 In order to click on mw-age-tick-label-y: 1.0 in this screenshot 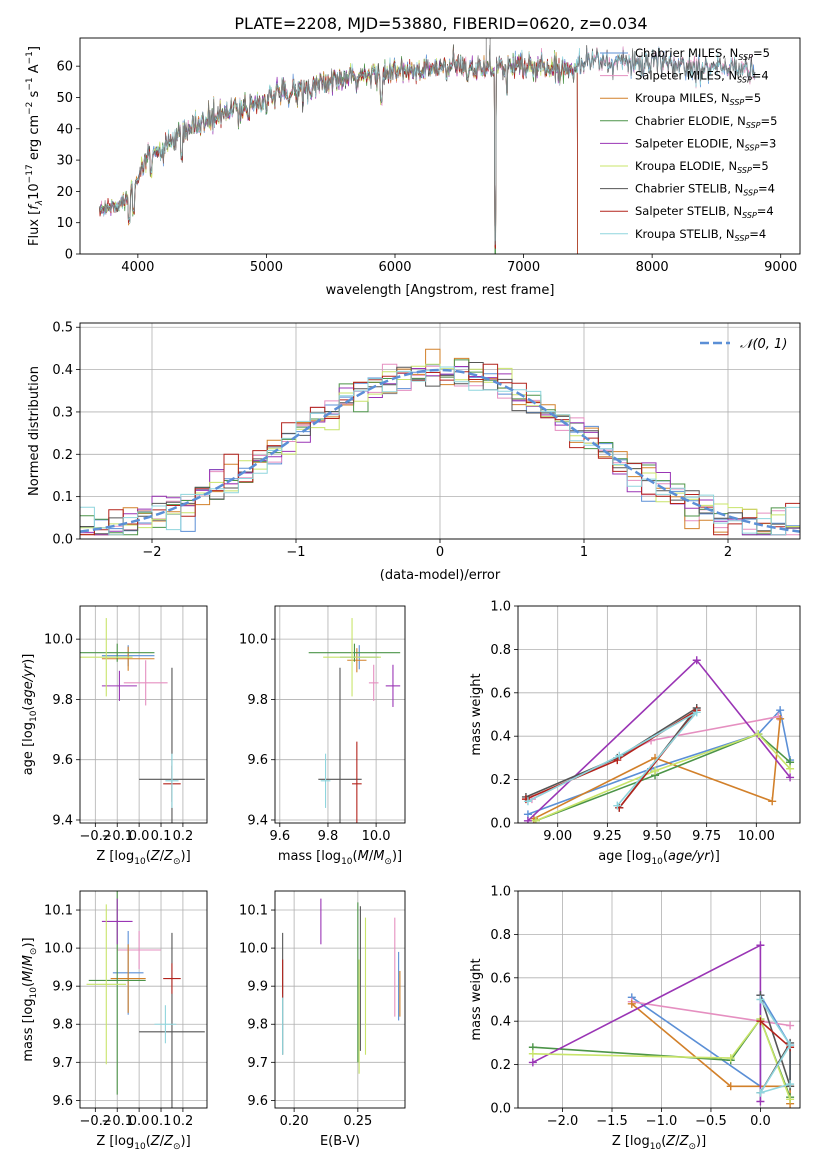, I will do `click(500, 607)`.